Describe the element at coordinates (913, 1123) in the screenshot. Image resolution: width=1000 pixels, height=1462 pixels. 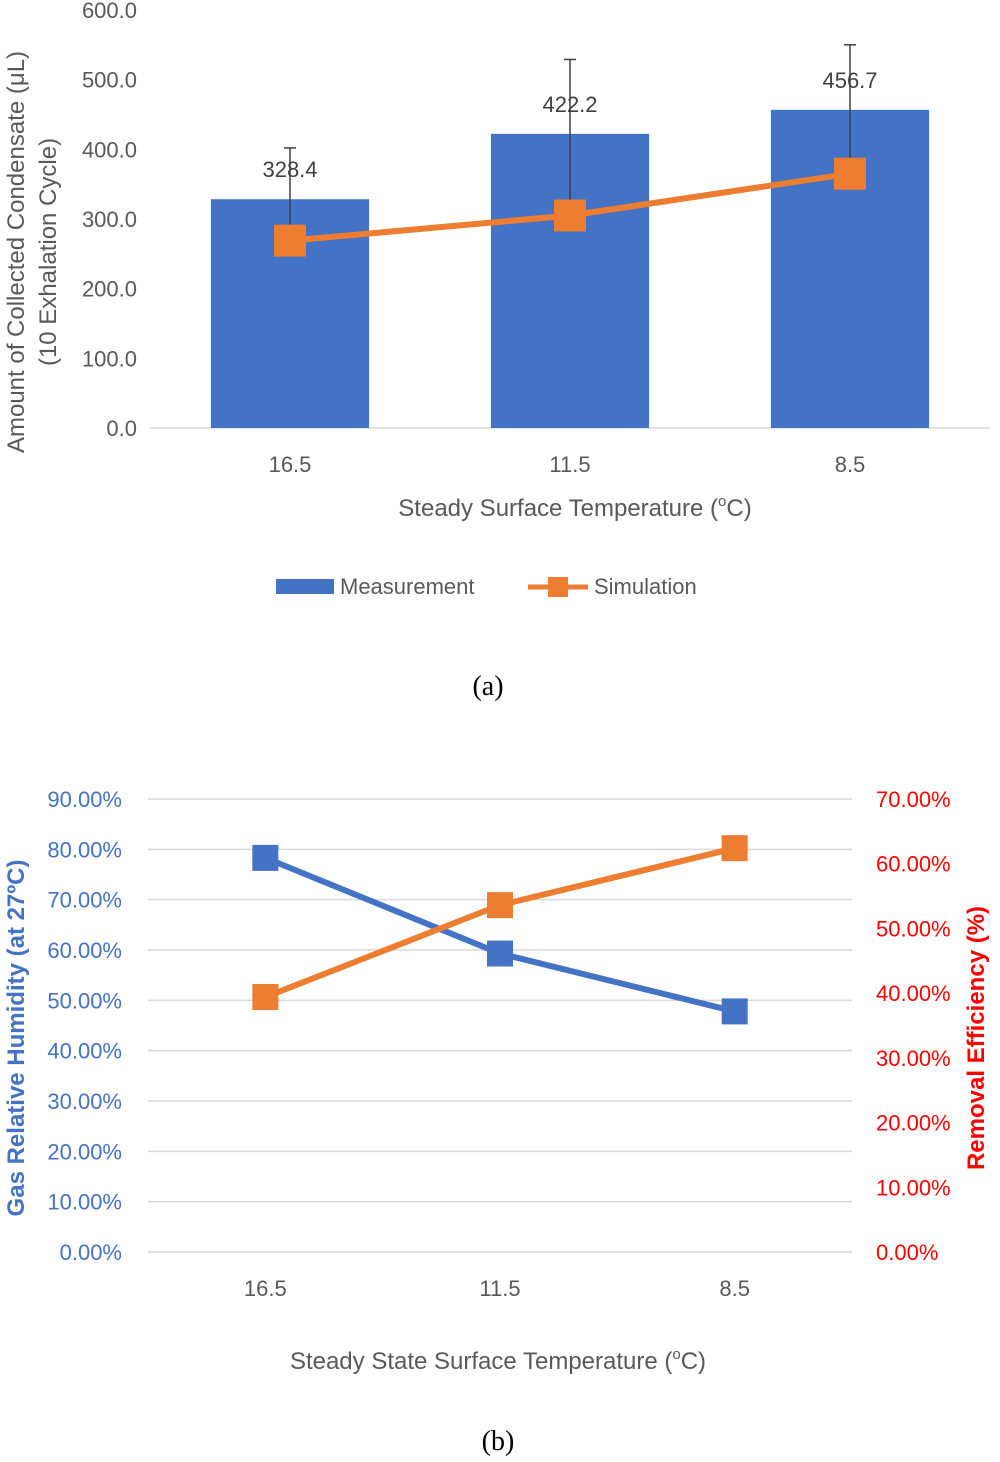
I see `chart-b-right-y-tick-label: 20.00%` at that location.